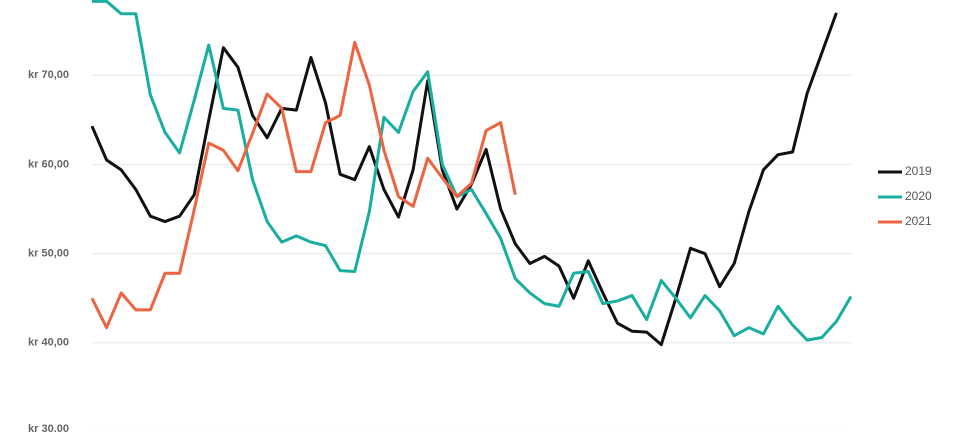 The image size is (960, 432). Describe the element at coordinates (918, 171) in the screenshot. I see `legend-label: 2019` at that location.